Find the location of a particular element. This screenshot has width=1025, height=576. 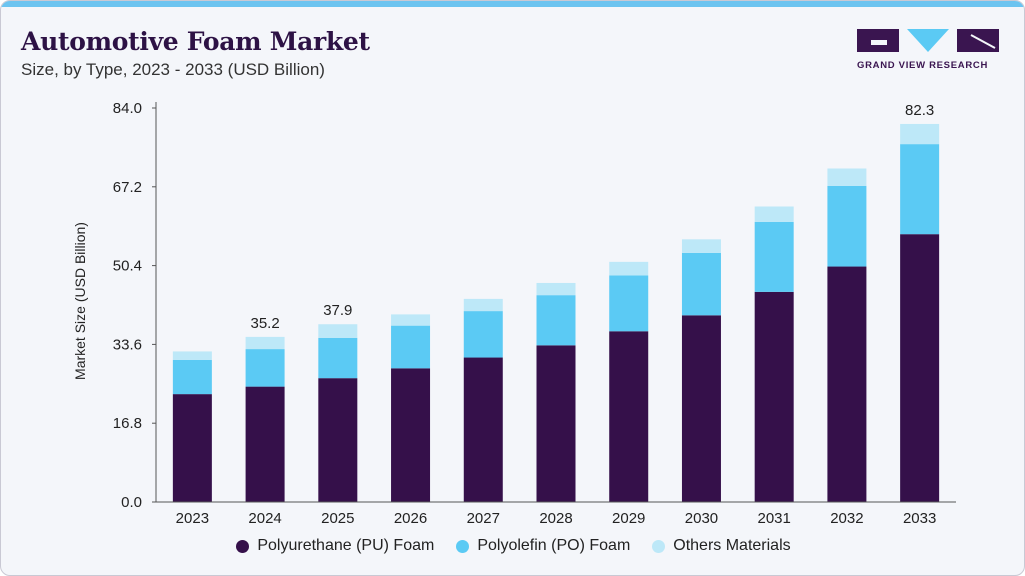

y-tick-label: 0.0 is located at coordinates (131, 502).